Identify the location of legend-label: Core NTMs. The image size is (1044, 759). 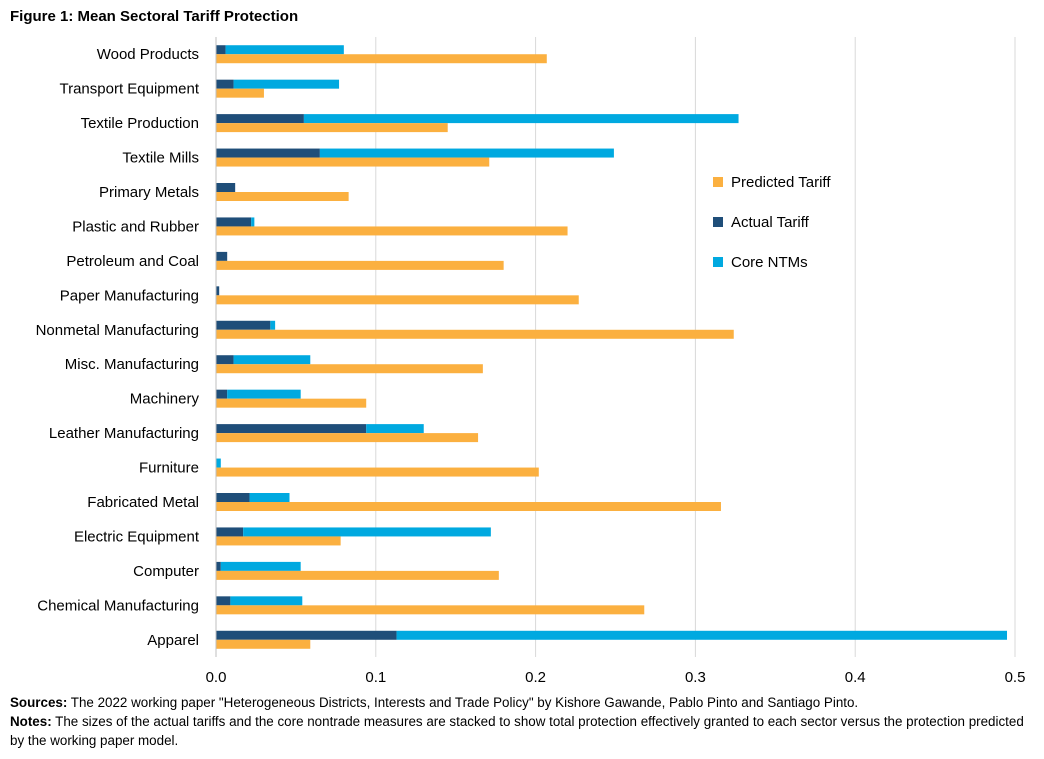
(769, 262).